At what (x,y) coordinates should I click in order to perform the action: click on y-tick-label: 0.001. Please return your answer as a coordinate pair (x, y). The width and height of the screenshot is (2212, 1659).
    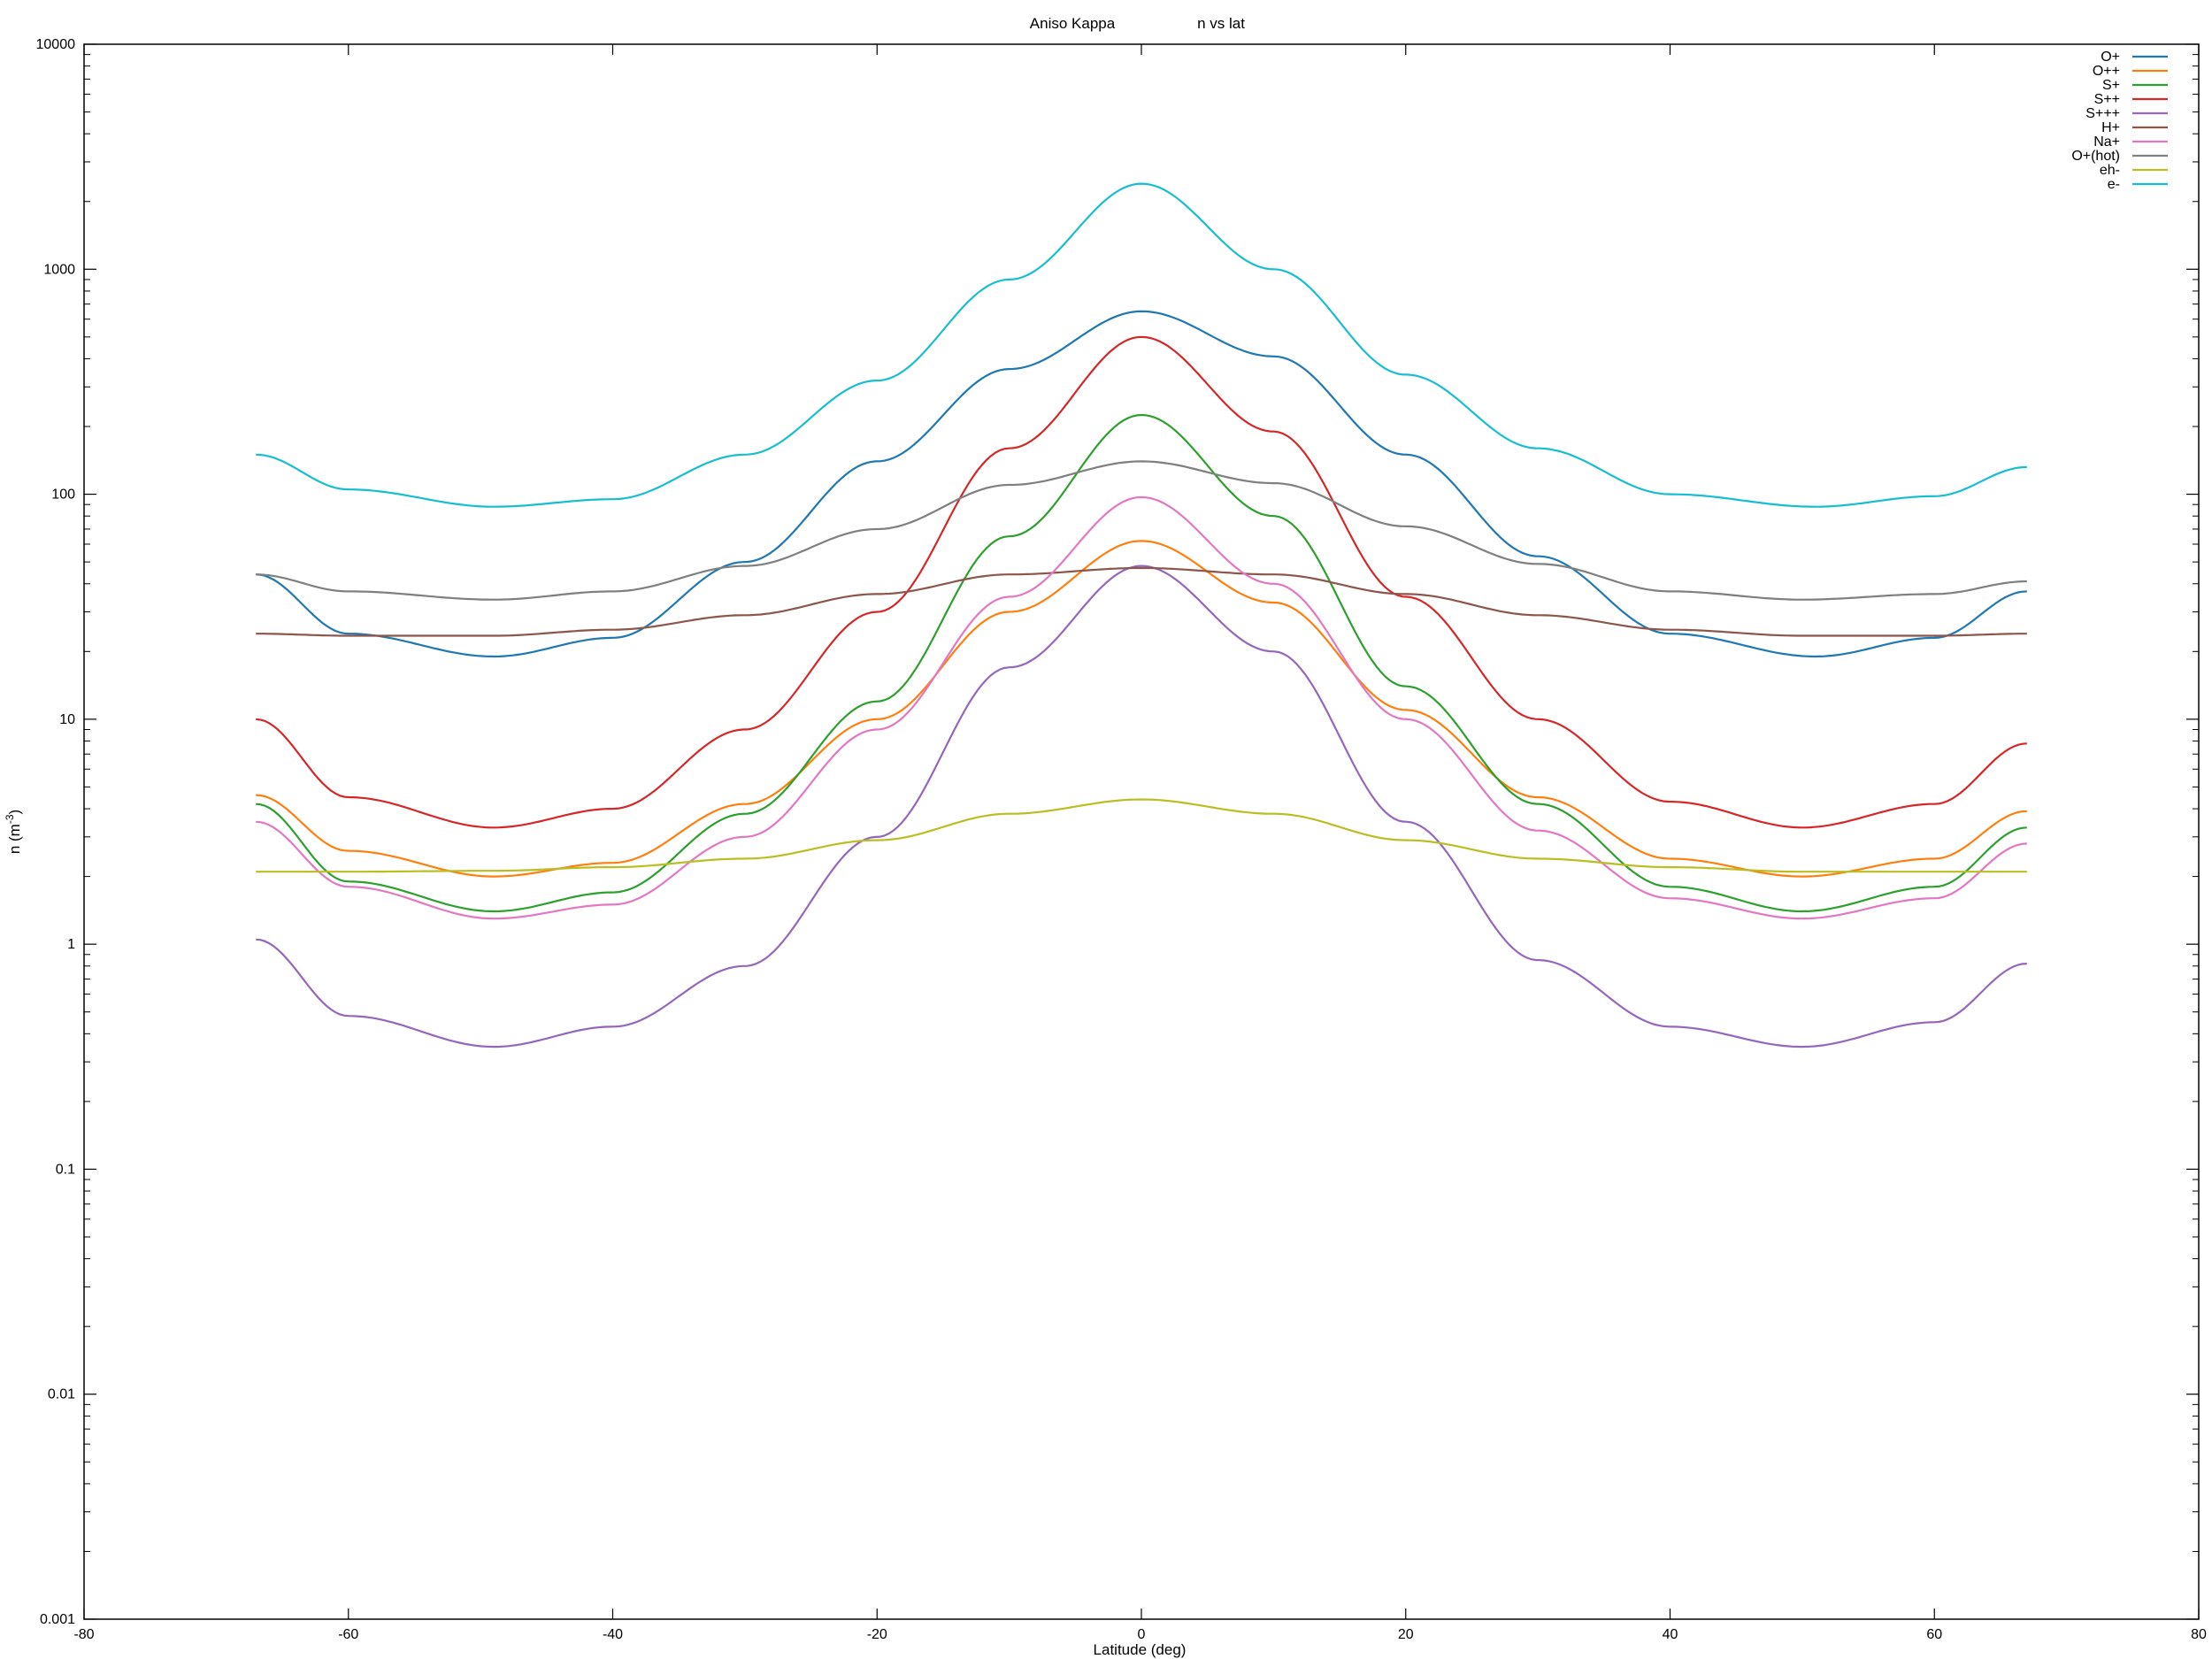
    Looking at the image, I should click on (58, 1620).